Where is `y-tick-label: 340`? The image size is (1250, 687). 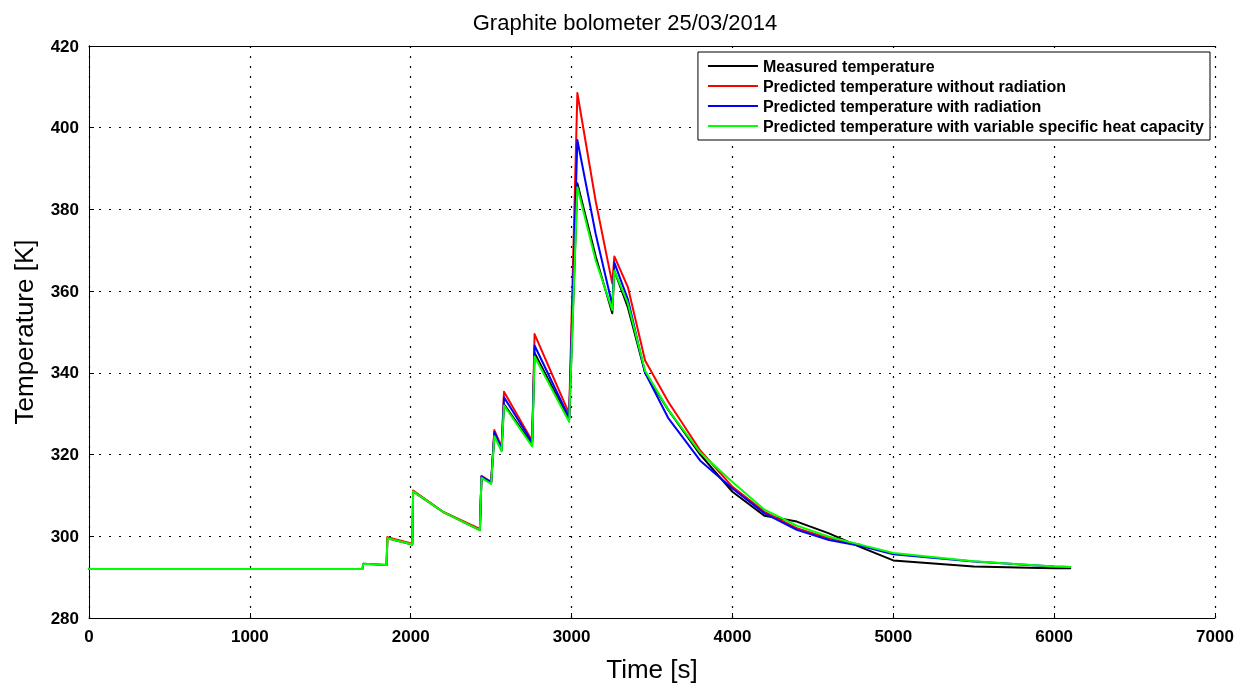 y-tick-label: 340 is located at coordinates (64, 373).